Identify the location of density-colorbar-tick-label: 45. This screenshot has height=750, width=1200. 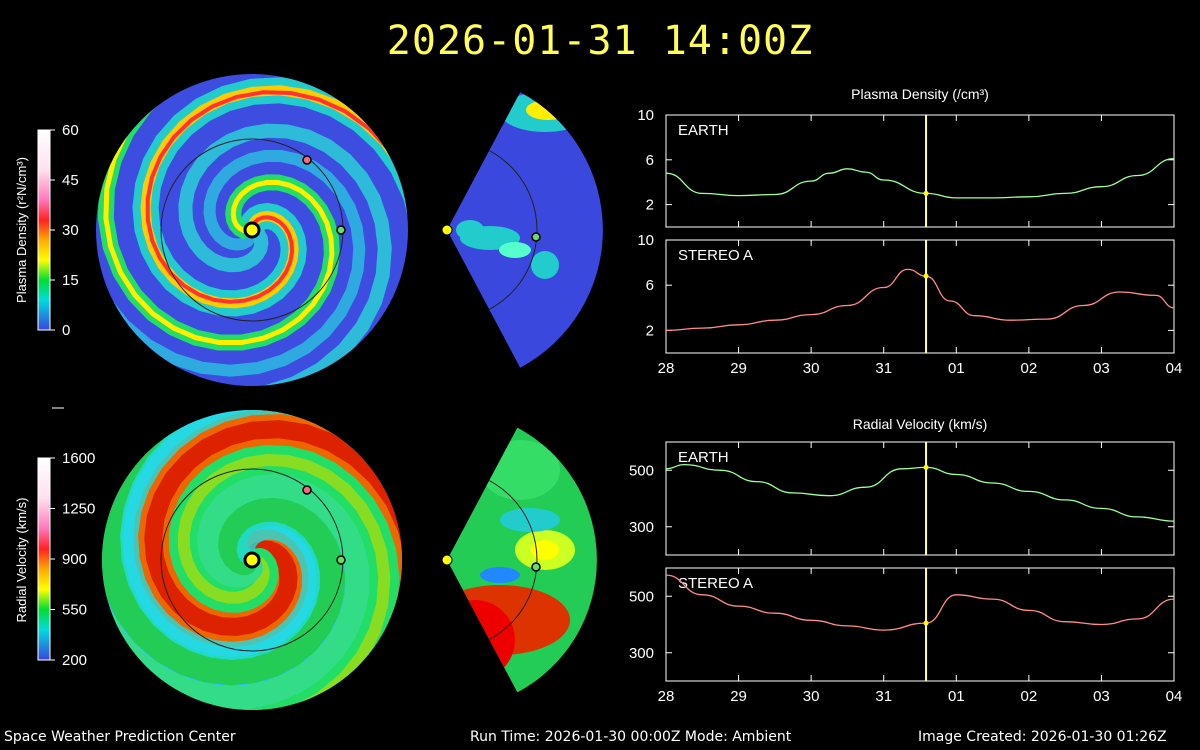
(70, 180).